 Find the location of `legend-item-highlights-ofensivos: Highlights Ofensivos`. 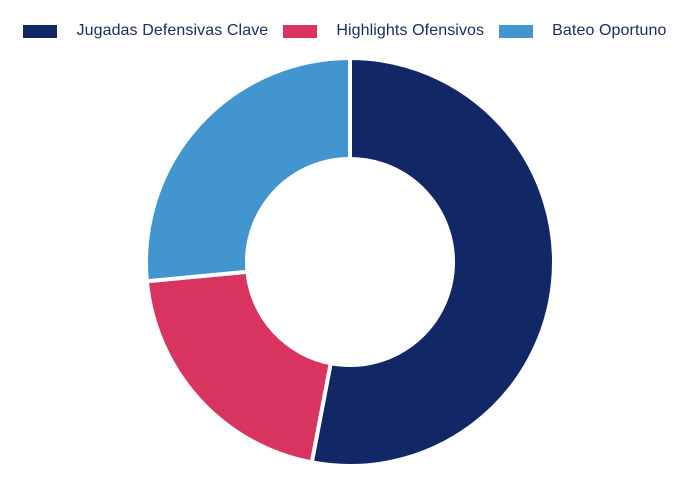

legend-item-highlights-ofensivos: Highlights Ofensivos is located at coordinates (383, 31).